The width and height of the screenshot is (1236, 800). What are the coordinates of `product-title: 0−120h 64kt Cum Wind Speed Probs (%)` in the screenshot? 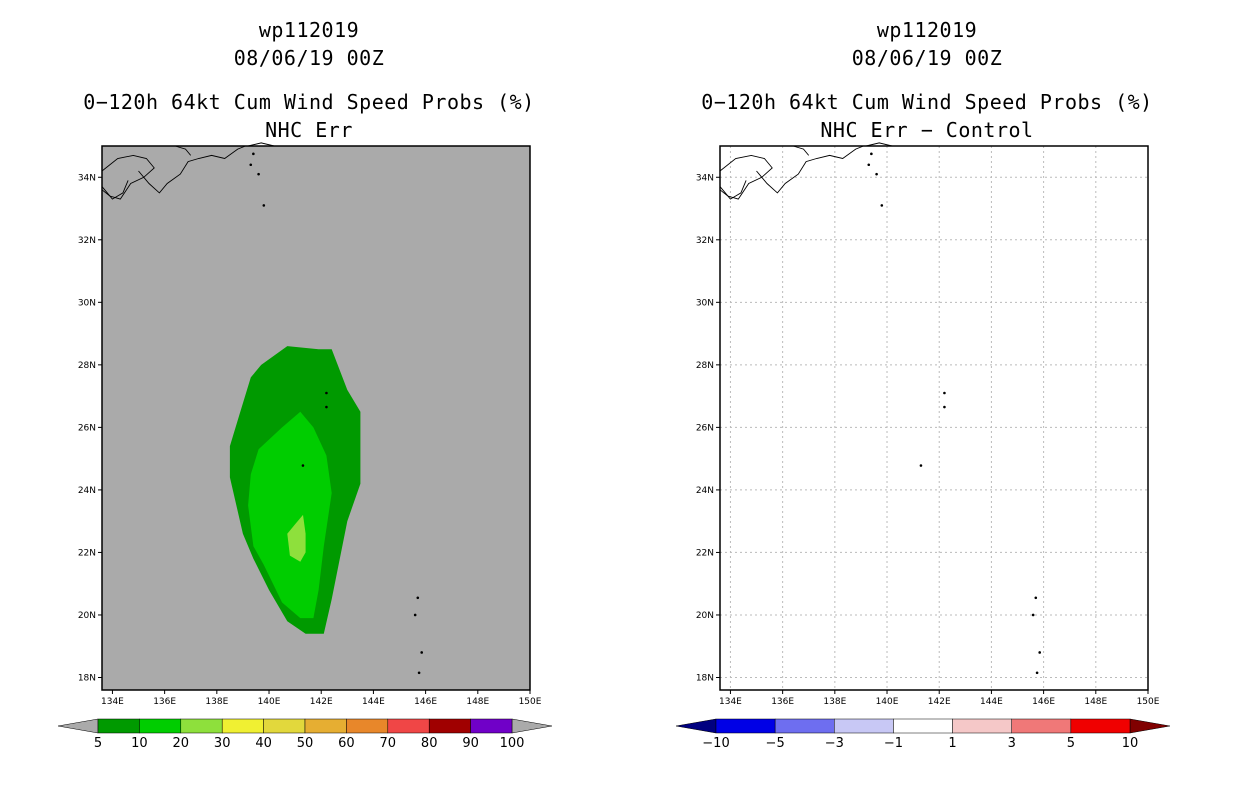 It's located at (309, 102).